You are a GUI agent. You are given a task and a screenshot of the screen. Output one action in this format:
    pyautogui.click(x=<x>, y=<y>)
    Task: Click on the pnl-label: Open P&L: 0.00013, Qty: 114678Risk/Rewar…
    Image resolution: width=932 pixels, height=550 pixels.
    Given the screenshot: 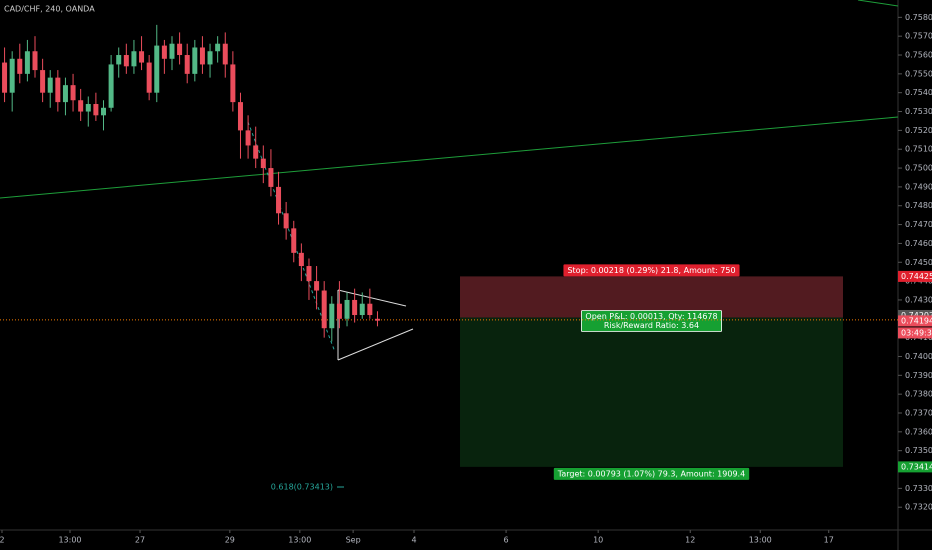 What is the action you would take?
    pyautogui.click(x=651, y=321)
    